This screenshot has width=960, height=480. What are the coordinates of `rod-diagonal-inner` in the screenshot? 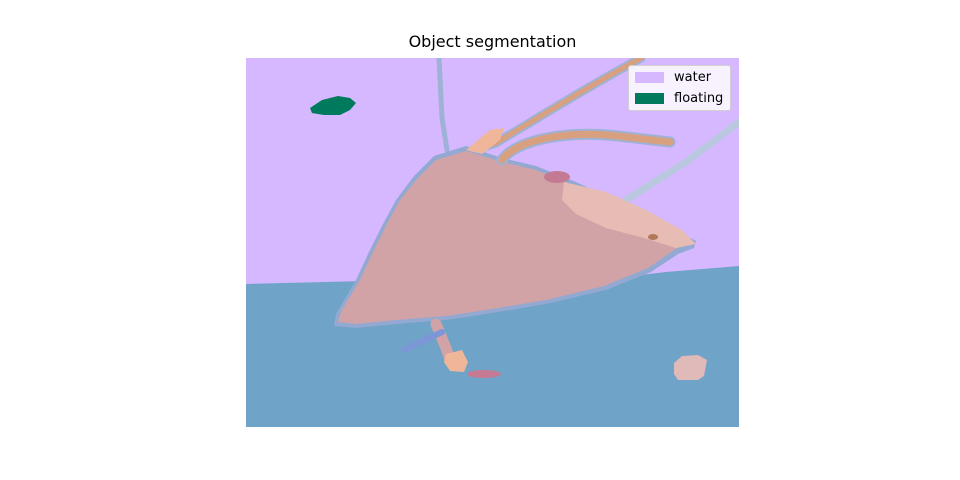 It's located at (553, 107).